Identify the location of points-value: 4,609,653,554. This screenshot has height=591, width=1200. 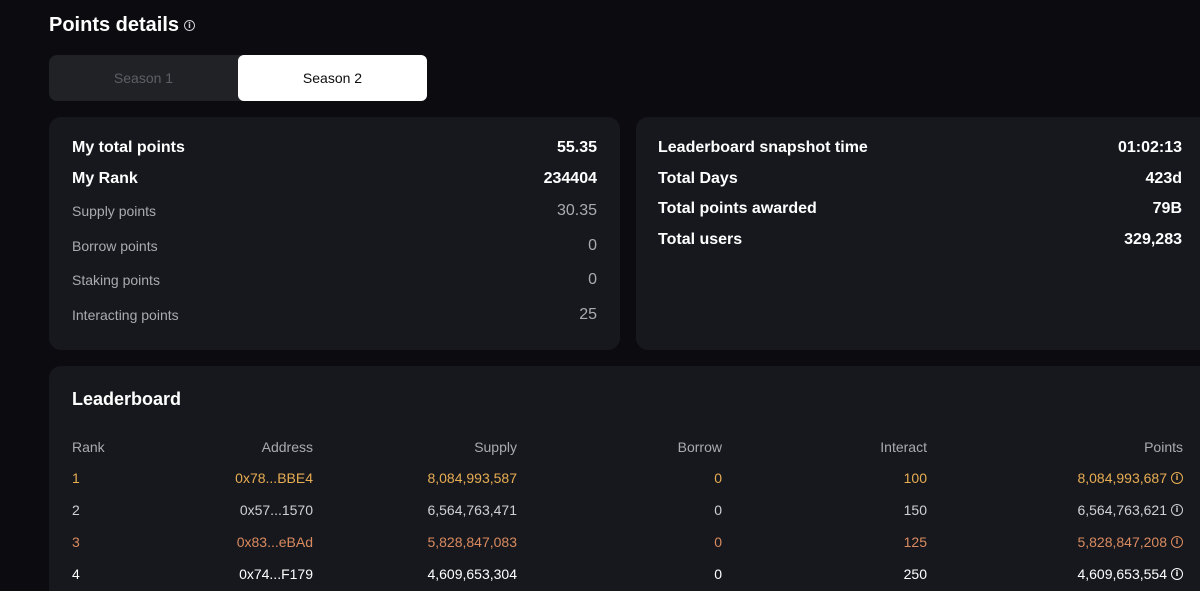
(1122, 574).